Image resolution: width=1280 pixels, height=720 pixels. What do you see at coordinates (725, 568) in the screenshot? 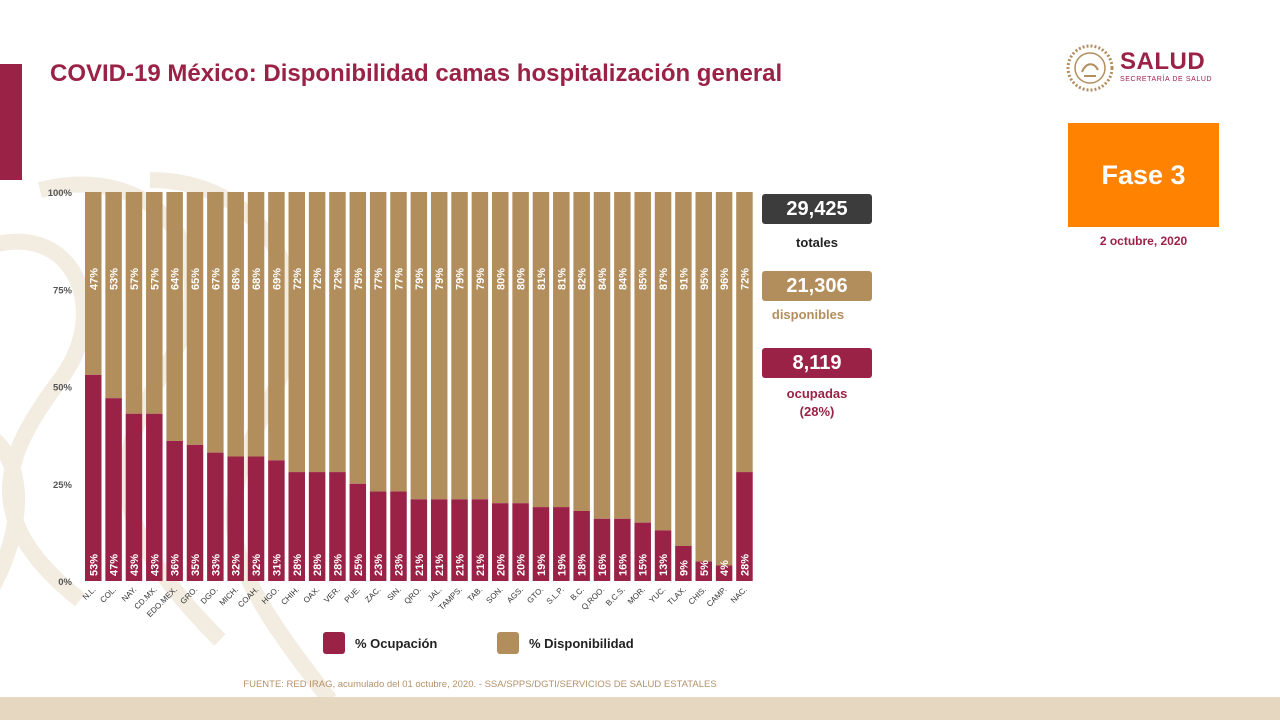
I see `data-label-ocupacion: 4%` at bounding box center [725, 568].